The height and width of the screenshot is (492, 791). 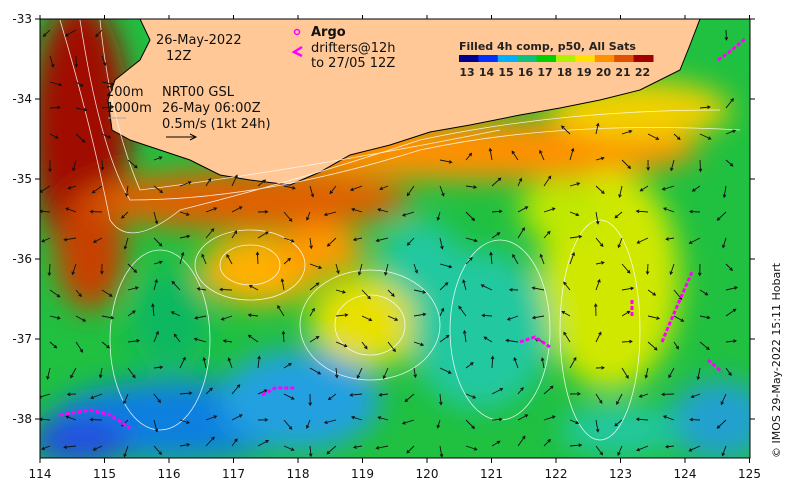 What do you see at coordinates (527, 58) in the screenshot?
I see `colorbar-segment` at bounding box center [527, 58].